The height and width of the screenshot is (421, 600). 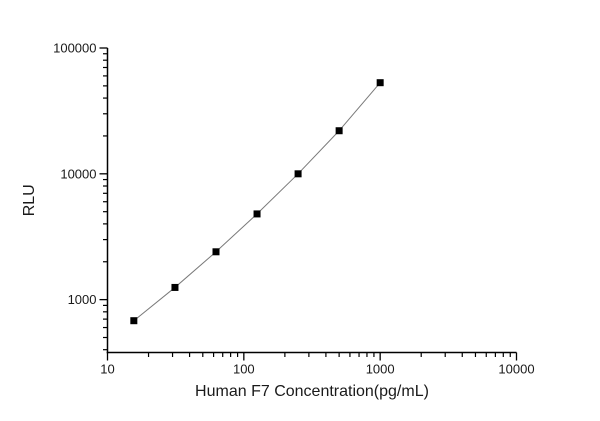 I want to click on x-tick-label: 1000, so click(x=380, y=369).